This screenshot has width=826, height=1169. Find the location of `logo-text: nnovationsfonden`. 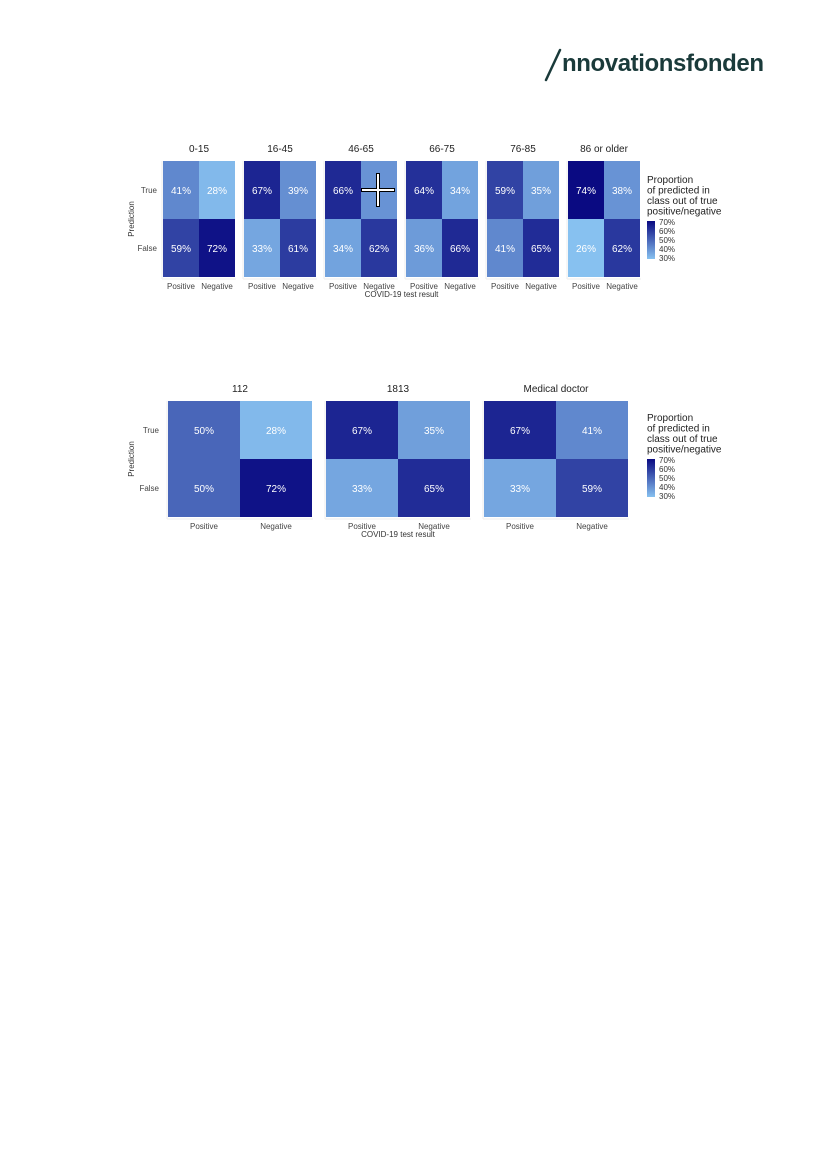

logo-text: nnovationsfonden is located at coordinates (663, 63).